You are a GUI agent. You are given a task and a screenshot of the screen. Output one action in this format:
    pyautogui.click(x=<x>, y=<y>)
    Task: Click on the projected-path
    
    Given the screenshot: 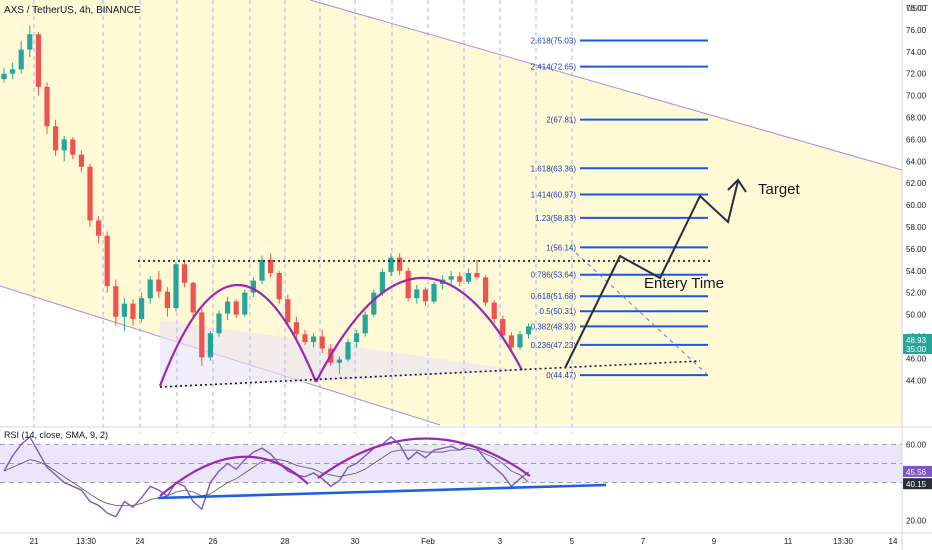 What is the action you would take?
    pyautogui.click(x=651, y=274)
    